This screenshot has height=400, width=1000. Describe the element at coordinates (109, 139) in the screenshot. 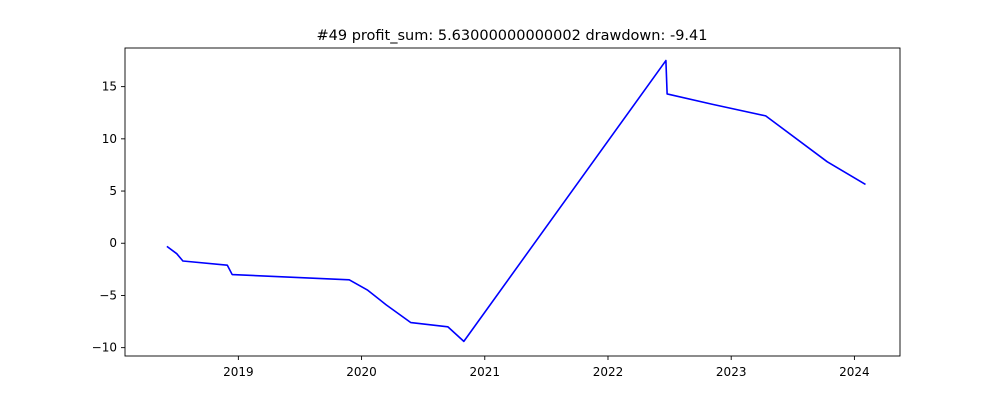

I see `y-tick-label: 10` at that location.